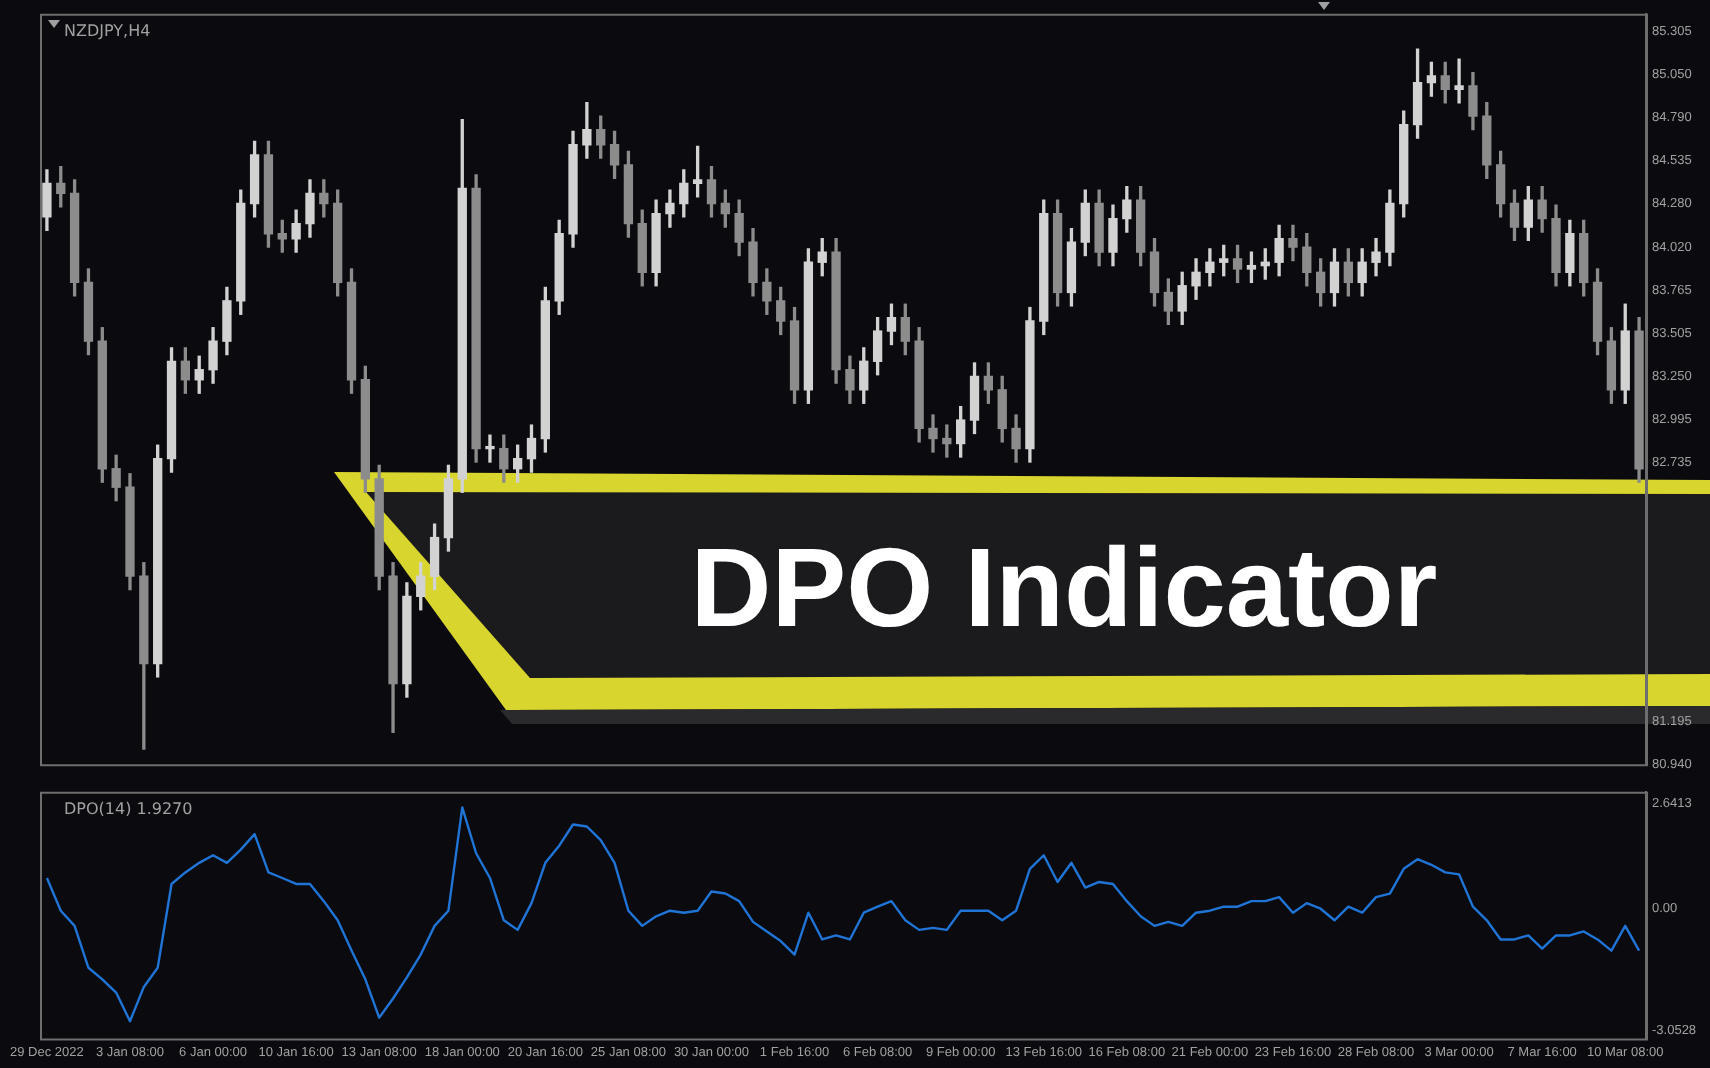  Describe the element at coordinates (1064, 586) in the screenshot. I see `annotation: DPO Indicator` at that location.